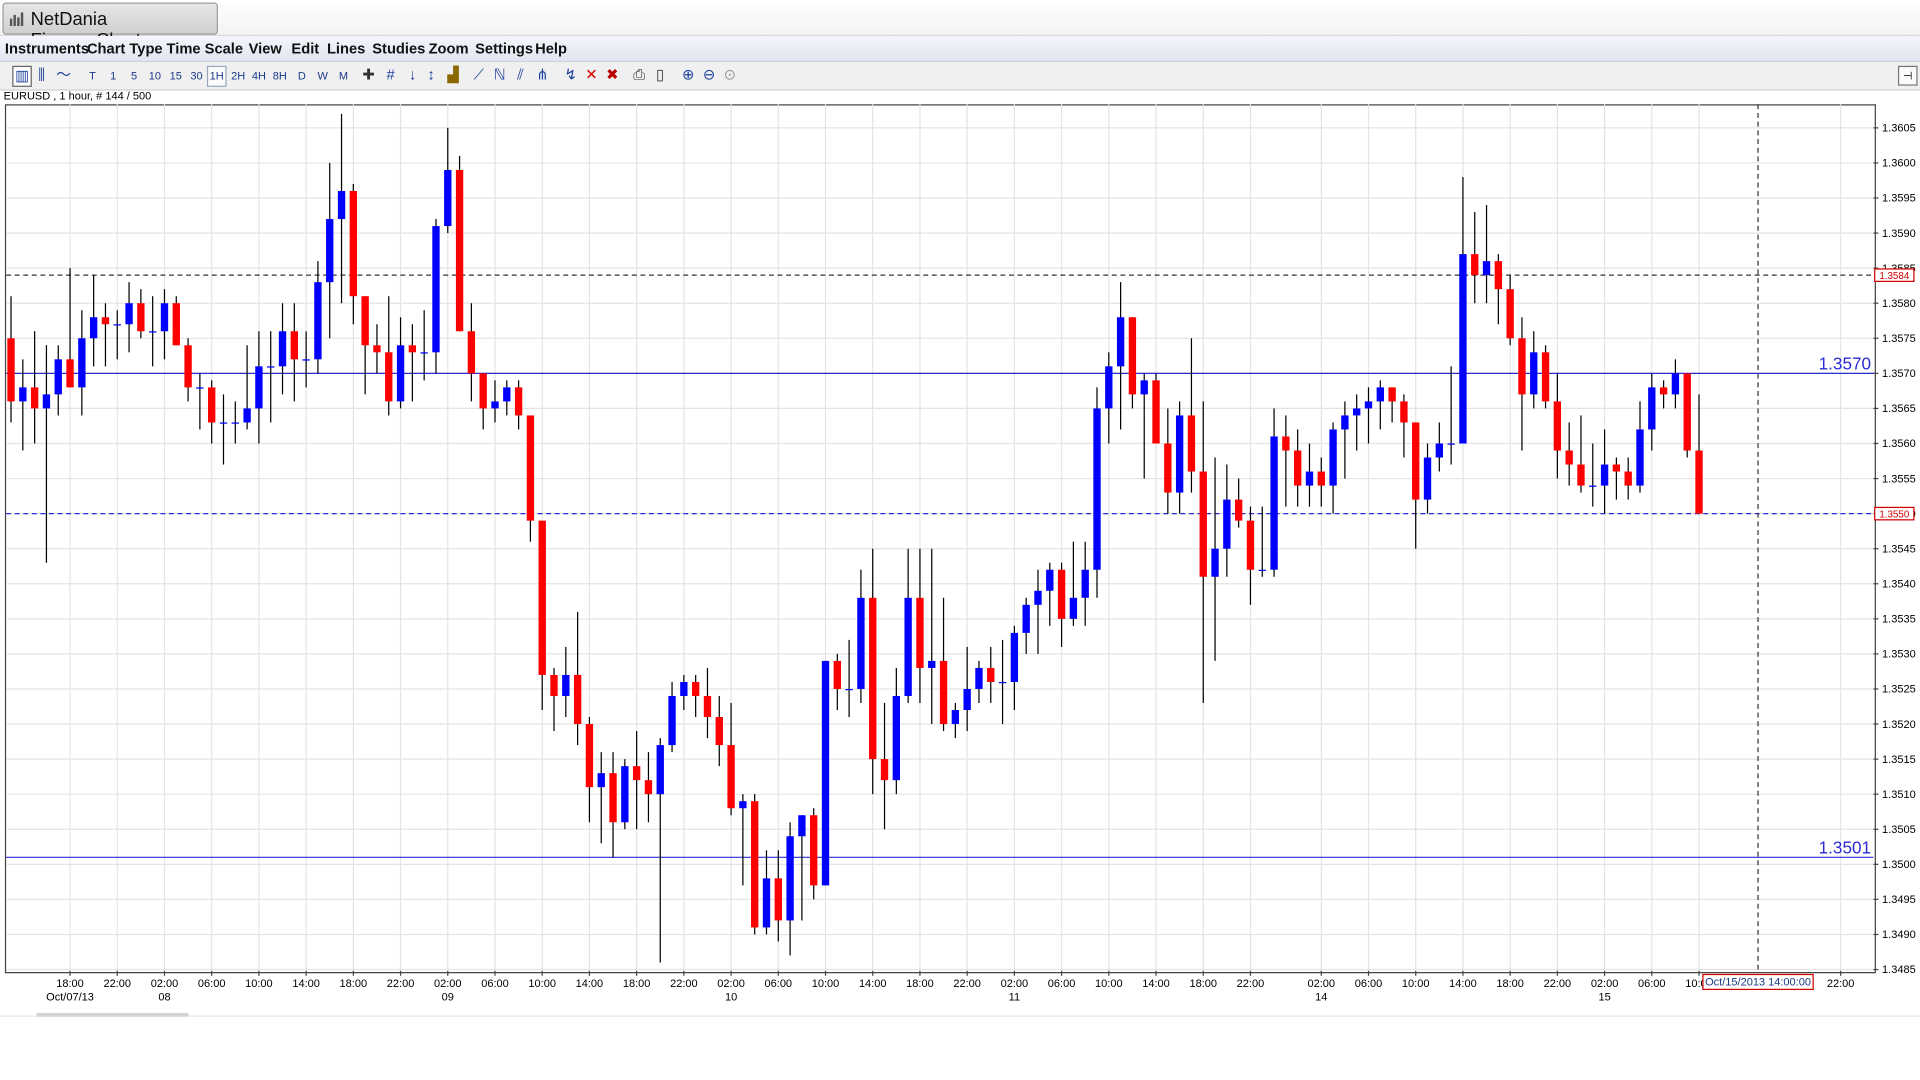 The image size is (1920, 1080). Describe the element at coordinates (448, 48) in the screenshot. I see `menu-zoom: Zoom` at that location.